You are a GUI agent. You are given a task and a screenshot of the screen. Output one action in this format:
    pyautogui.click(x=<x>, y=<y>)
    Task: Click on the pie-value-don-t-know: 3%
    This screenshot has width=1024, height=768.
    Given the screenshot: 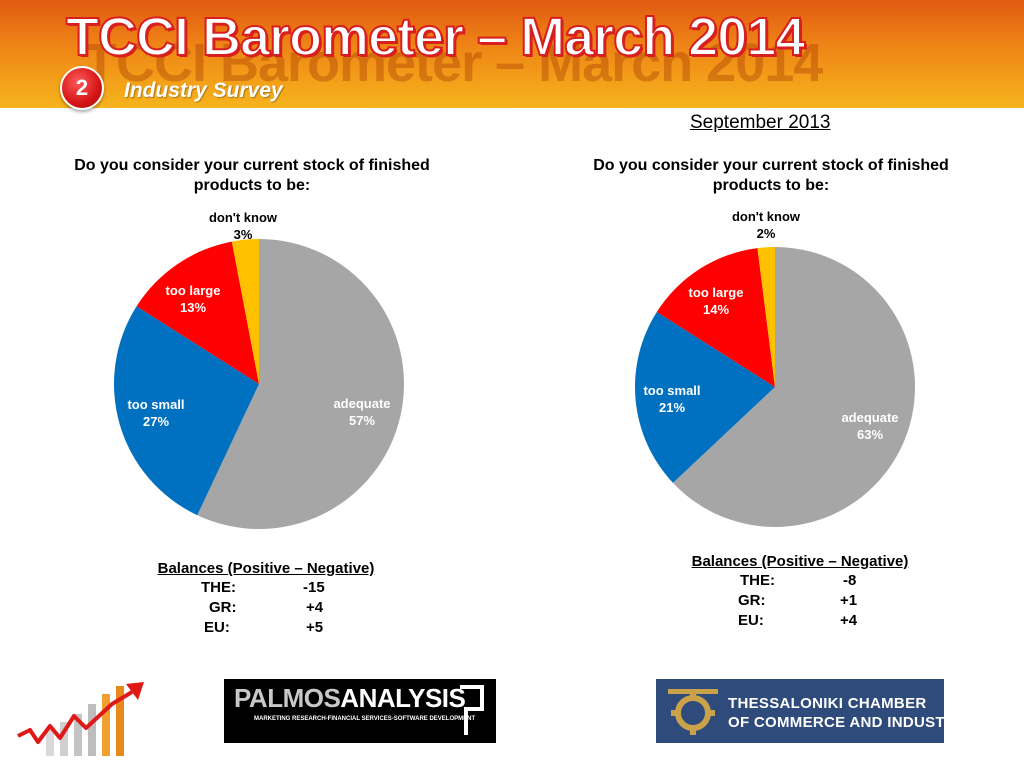 What is the action you would take?
    pyautogui.click(x=243, y=234)
    